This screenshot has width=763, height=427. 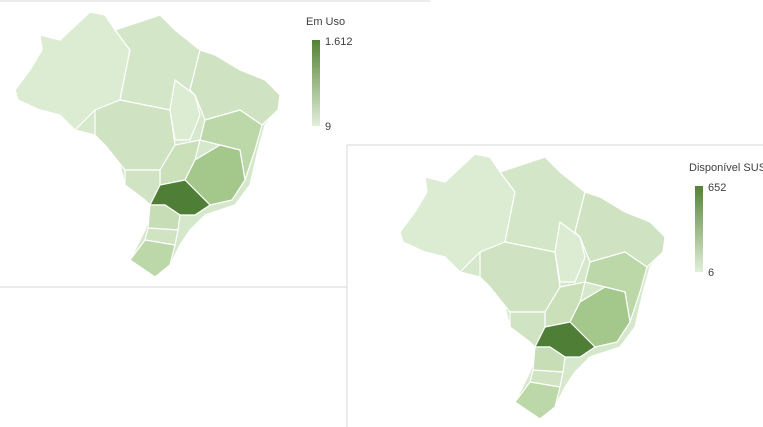 I want to click on legend-max: 1.612, so click(x=339, y=42).